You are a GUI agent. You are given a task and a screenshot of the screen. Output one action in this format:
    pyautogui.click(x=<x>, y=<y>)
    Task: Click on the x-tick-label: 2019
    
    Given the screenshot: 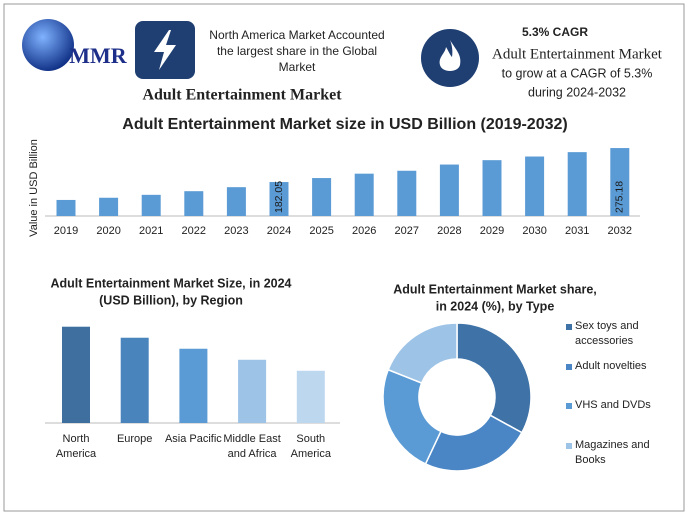 What is the action you would take?
    pyautogui.click(x=66, y=231)
    